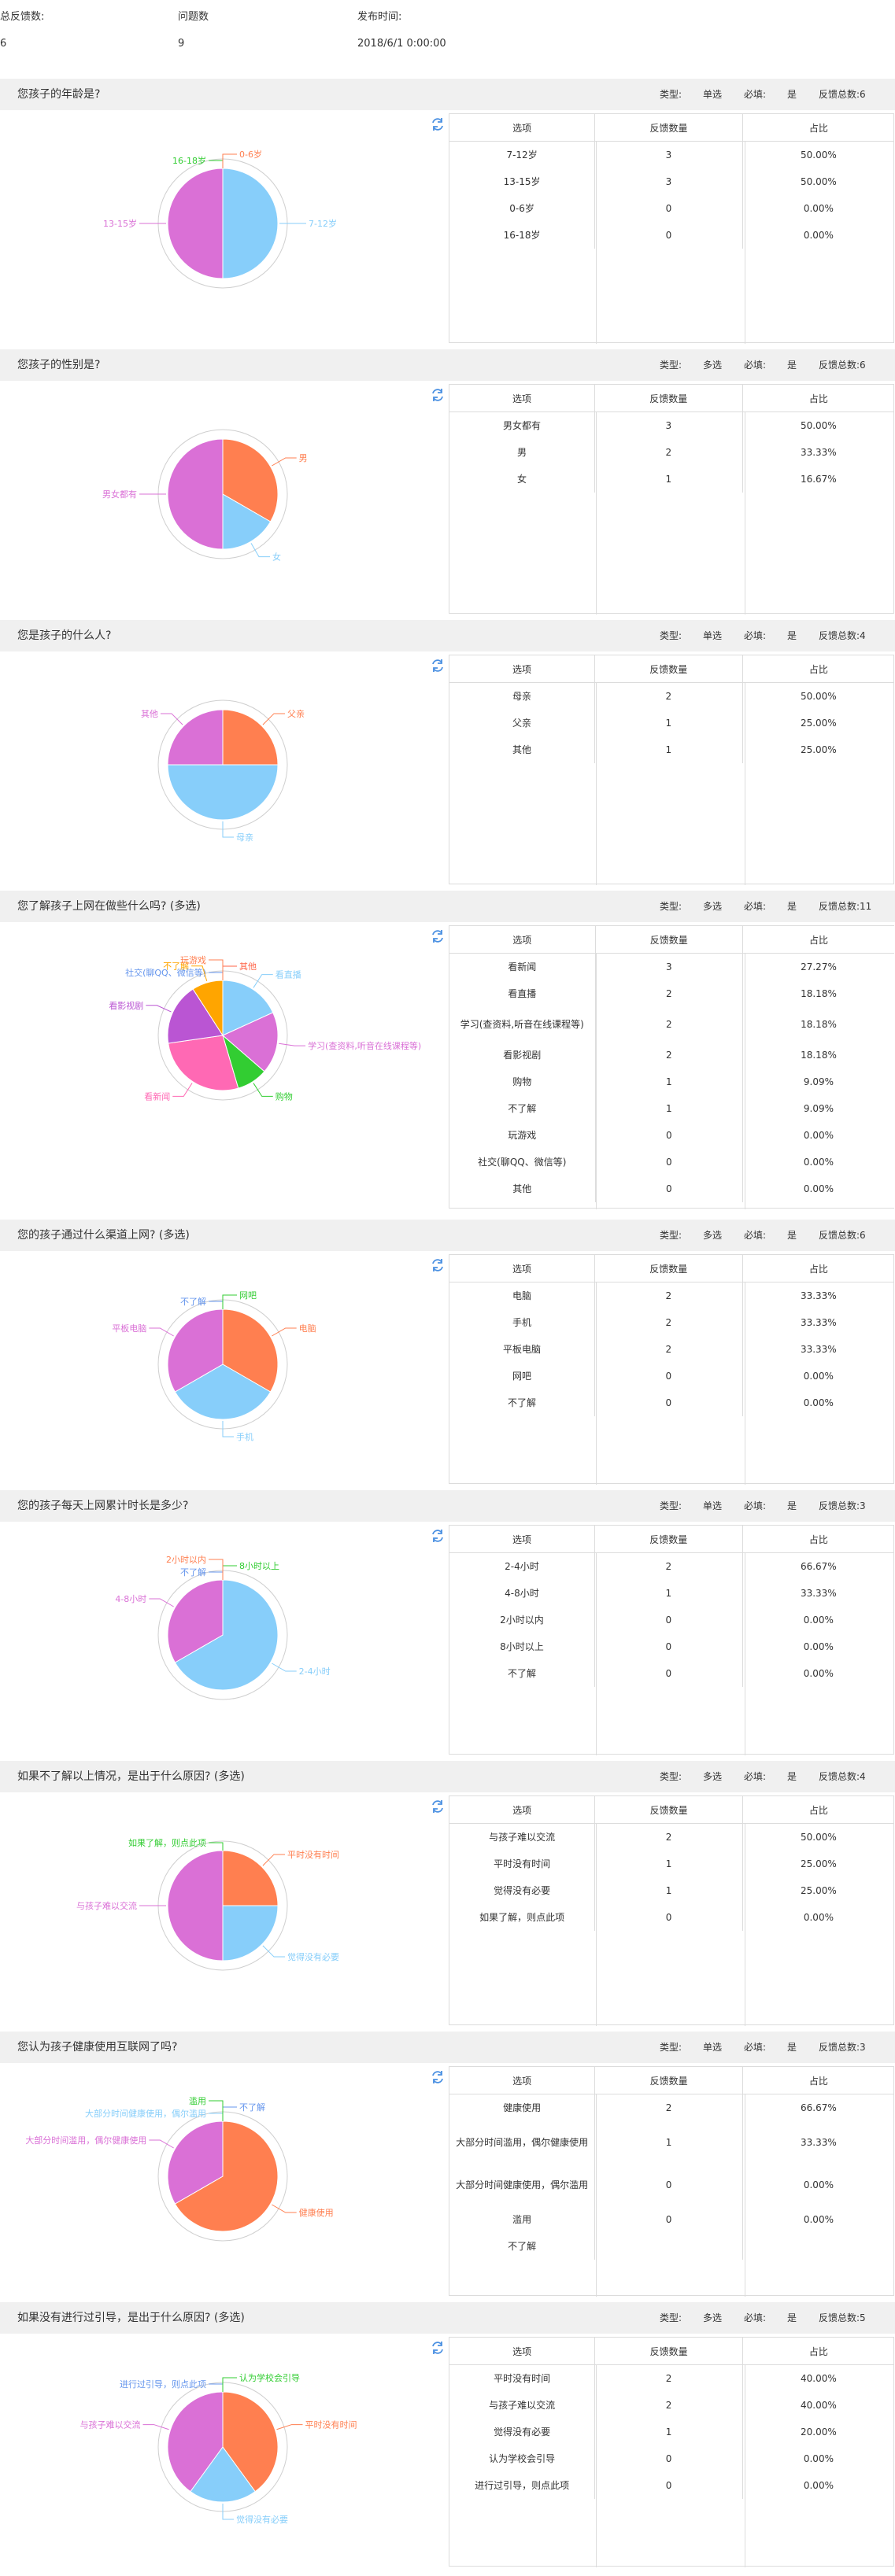  Describe the element at coordinates (447, 2047) in the screenshot. I see `question-header: 您认为孩子健康使用互联网了吗? 类型: 单选 必填: 是 反馈总数:3` at that location.